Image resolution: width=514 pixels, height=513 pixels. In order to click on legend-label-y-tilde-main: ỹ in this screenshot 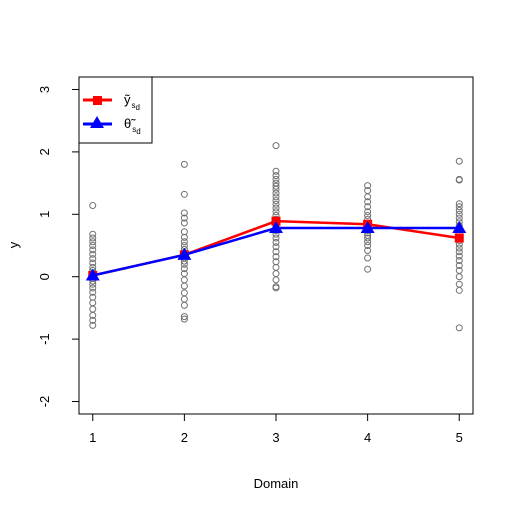, I will do `click(127, 99)`.